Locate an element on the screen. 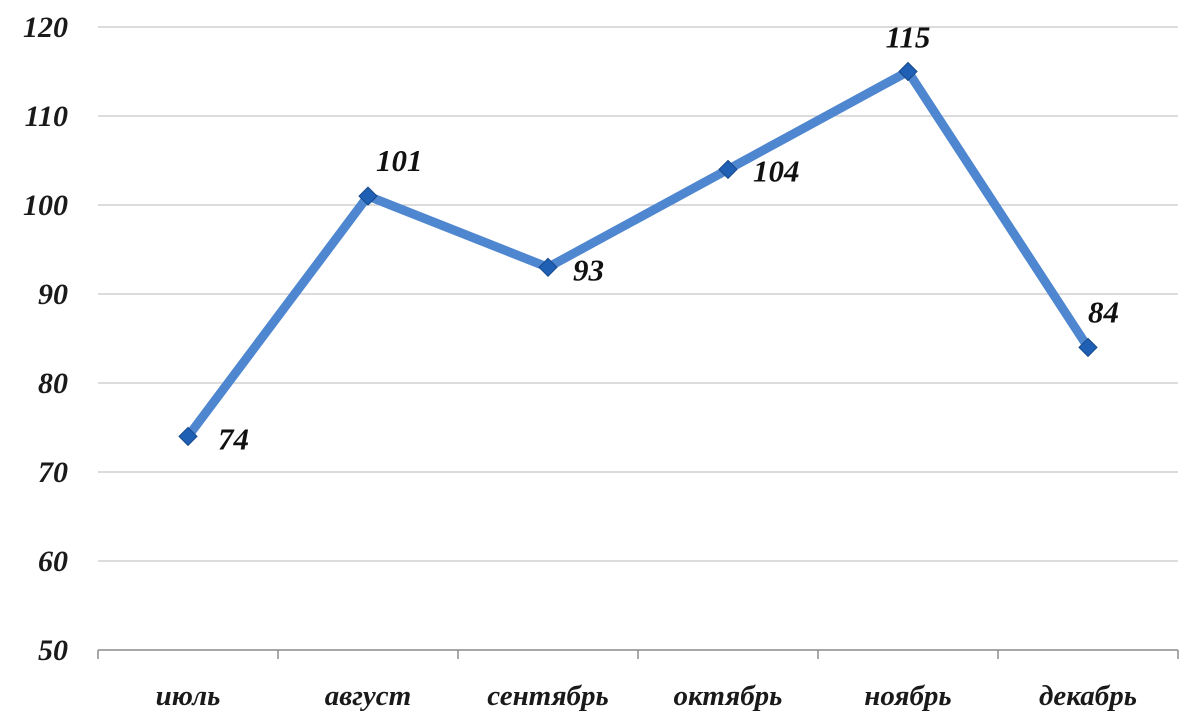  data-label-3: 104 is located at coordinates (776, 170).